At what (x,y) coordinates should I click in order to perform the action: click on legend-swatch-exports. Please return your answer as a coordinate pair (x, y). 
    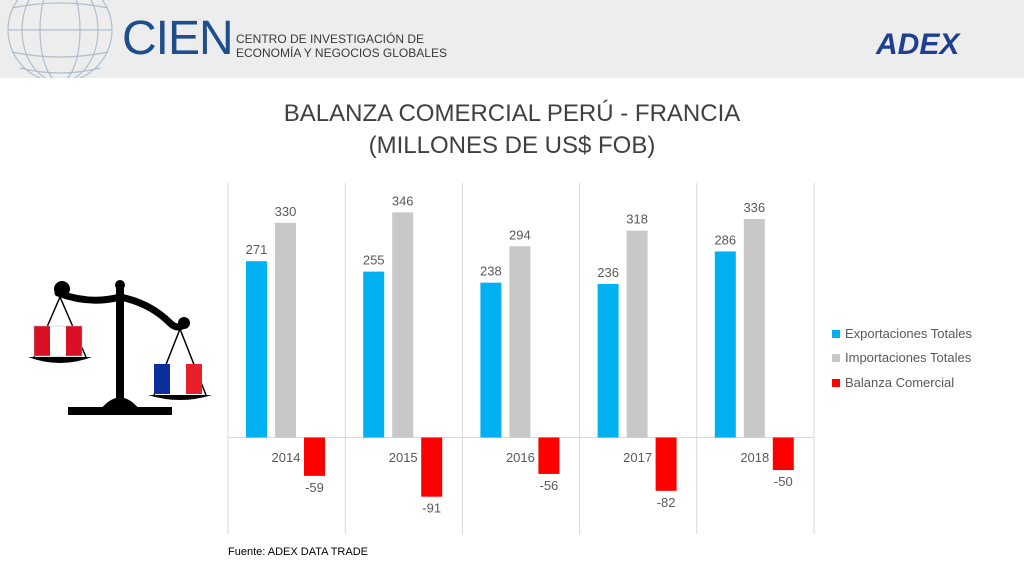
    Looking at the image, I should click on (836, 334).